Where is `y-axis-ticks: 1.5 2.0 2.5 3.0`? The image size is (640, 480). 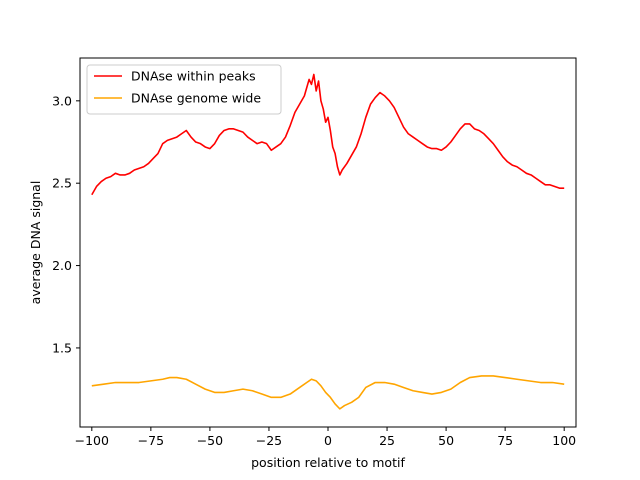 y-axis-ticks: 1.5 2.0 2.5 3.0 is located at coordinates (66, 224).